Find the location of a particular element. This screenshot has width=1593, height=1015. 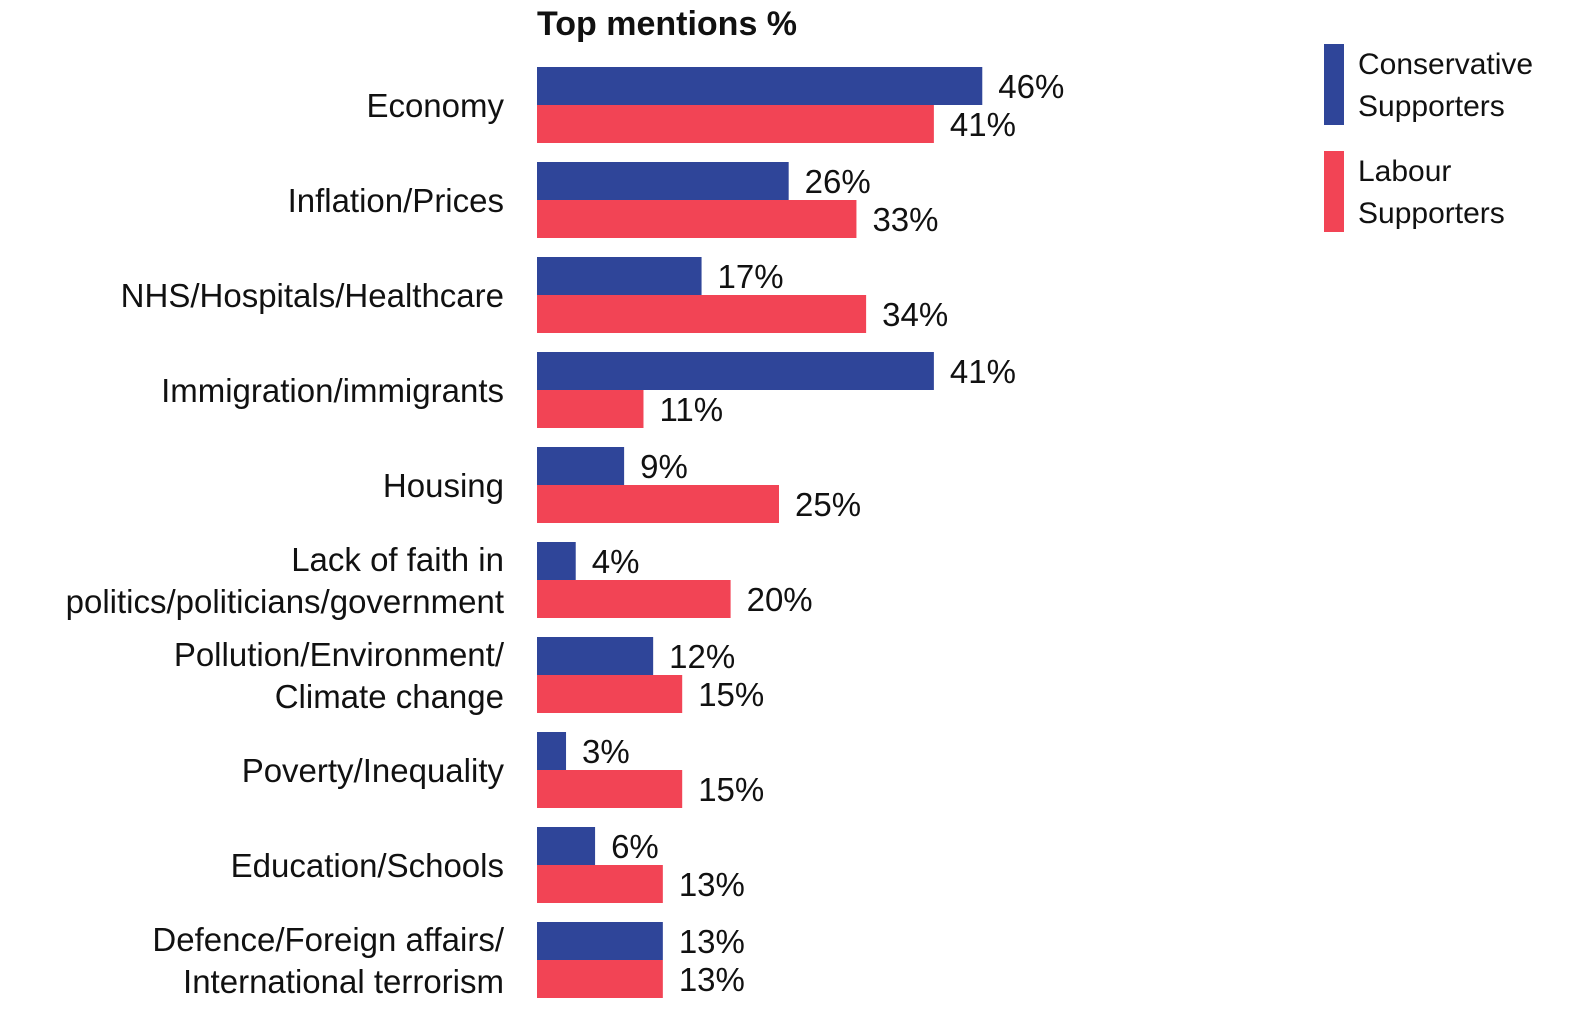

conservative-value-label: 12% is located at coordinates (702, 656).